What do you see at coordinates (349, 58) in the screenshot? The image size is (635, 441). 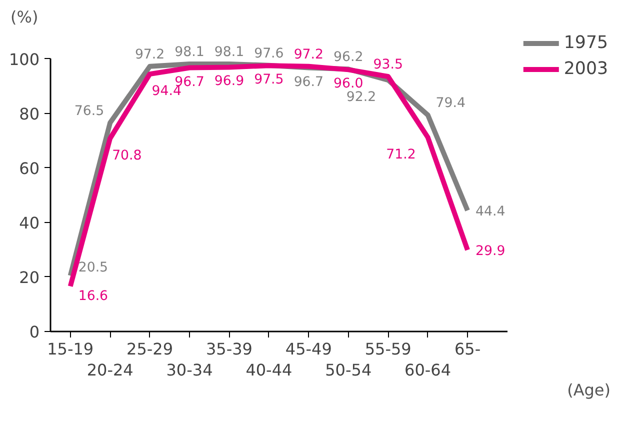 I see `data-label: 96.2` at bounding box center [349, 58].